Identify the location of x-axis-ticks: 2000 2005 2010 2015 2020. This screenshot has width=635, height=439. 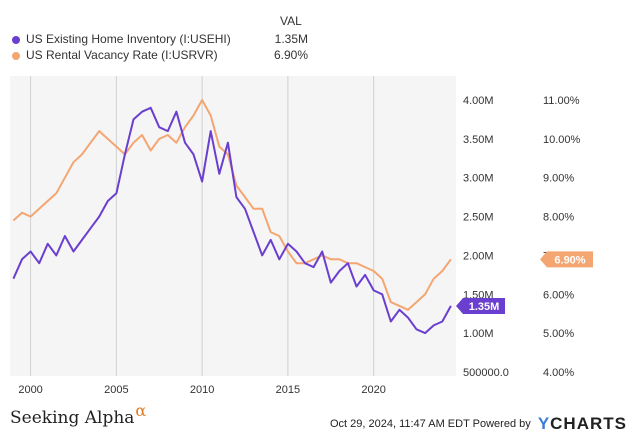
(202, 390).